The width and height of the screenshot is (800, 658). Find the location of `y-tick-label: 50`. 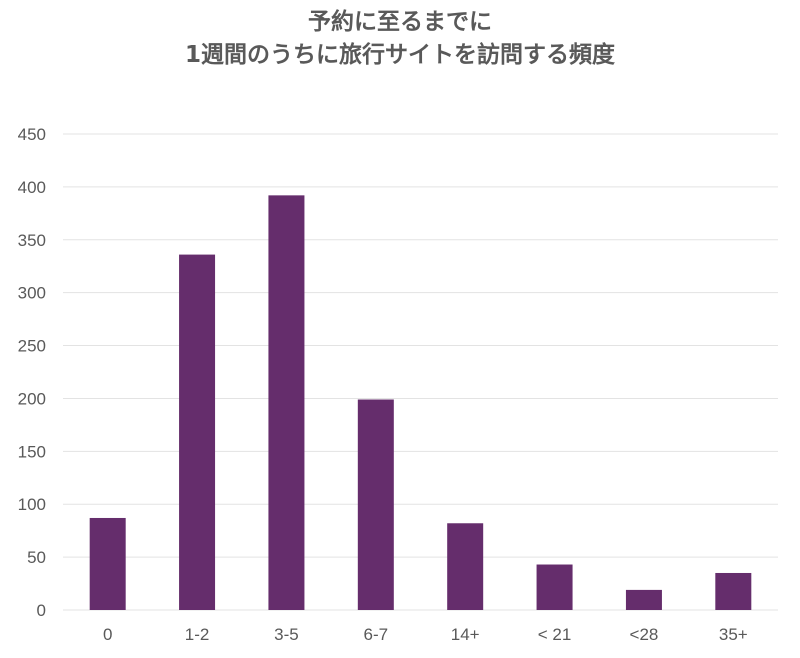

y-tick-label: 50 is located at coordinates (36, 557).